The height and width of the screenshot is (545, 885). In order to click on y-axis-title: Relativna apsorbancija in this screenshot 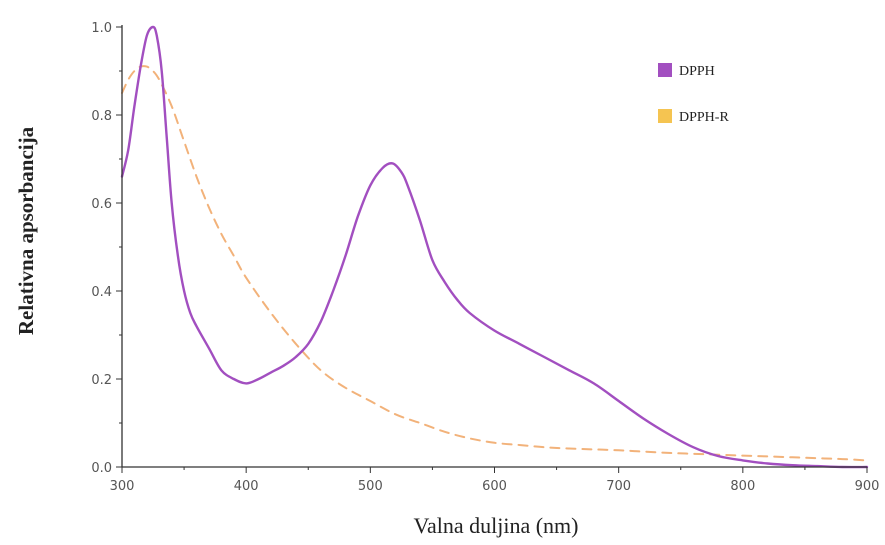, I will do `click(26, 230)`.